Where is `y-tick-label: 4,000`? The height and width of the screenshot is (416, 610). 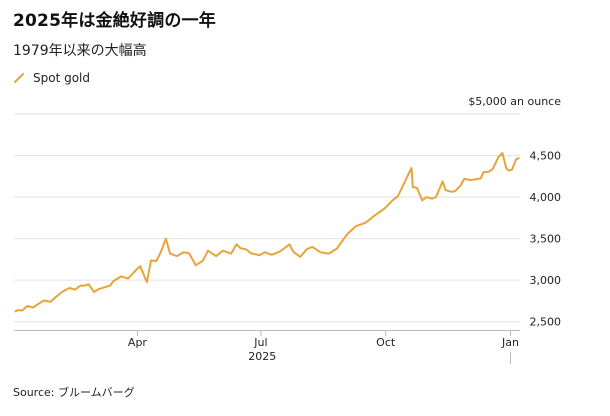 y-tick-label: 4,000 is located at coordinates (546, 197).